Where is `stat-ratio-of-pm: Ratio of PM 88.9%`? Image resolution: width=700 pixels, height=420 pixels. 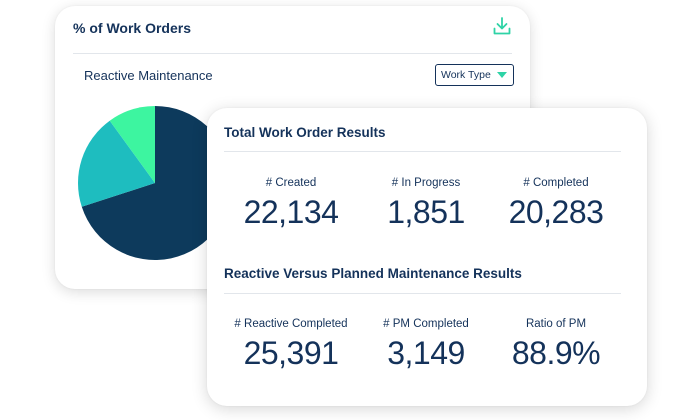
stat-ratio-of-pm: Ratio of PM 88.9% is located at coordinates (556, 345).